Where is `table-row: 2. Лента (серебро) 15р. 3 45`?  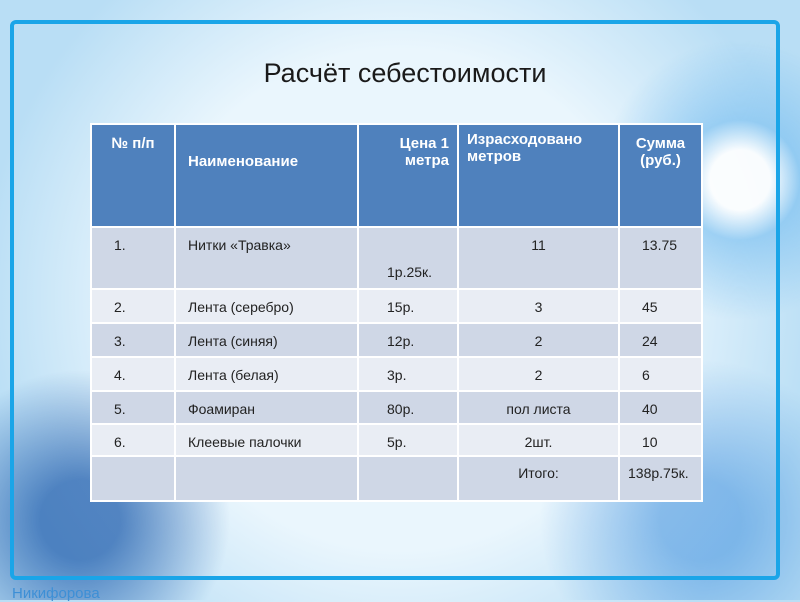
table-row: 2. Лента (серебро) 15р. 3 45 is located at coordinates (396, 306).